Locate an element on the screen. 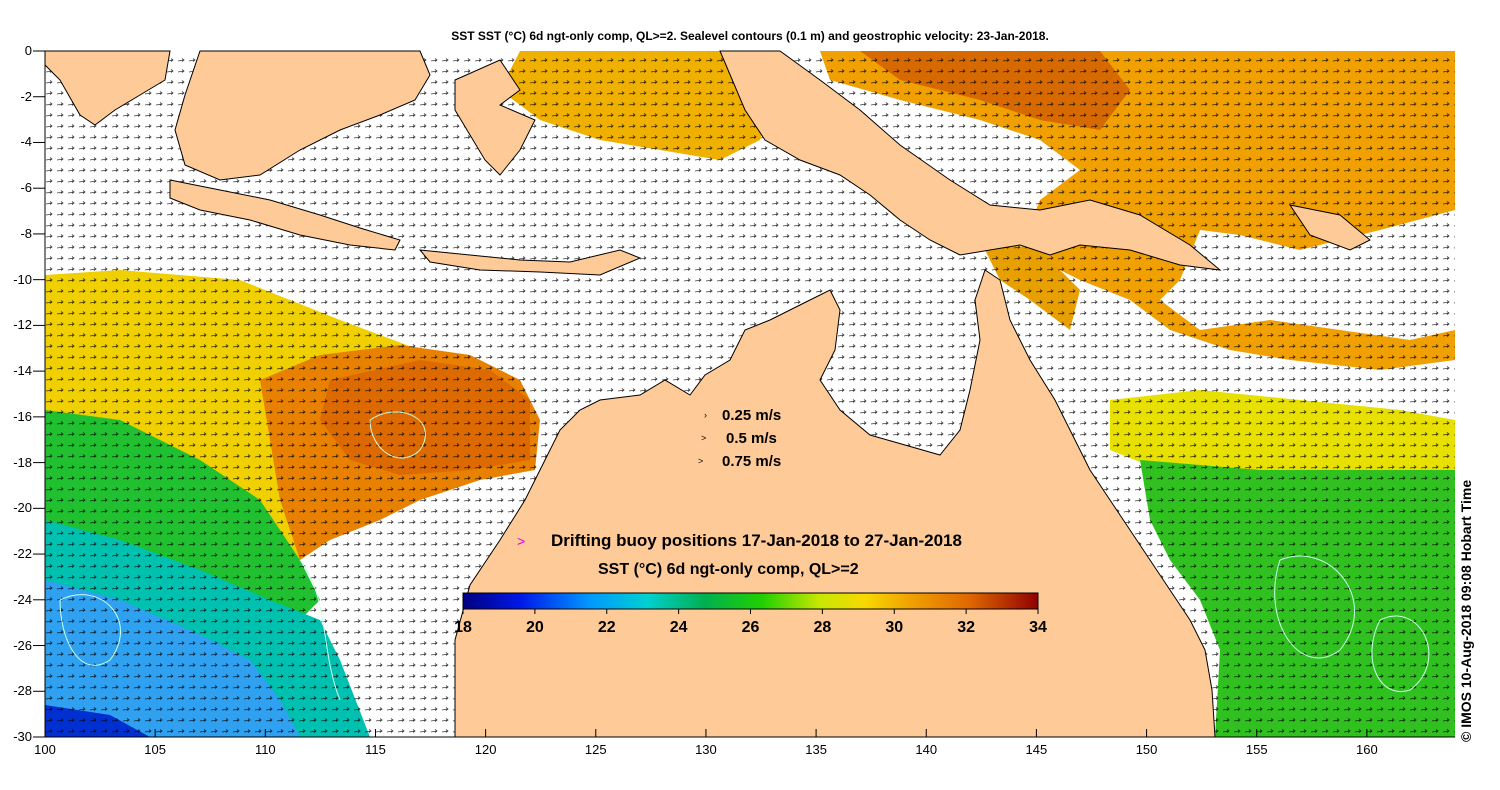 This screenshot has width=1500, height=790. velocity-legend-glyph-3: > is located at coordinates (701, 461).